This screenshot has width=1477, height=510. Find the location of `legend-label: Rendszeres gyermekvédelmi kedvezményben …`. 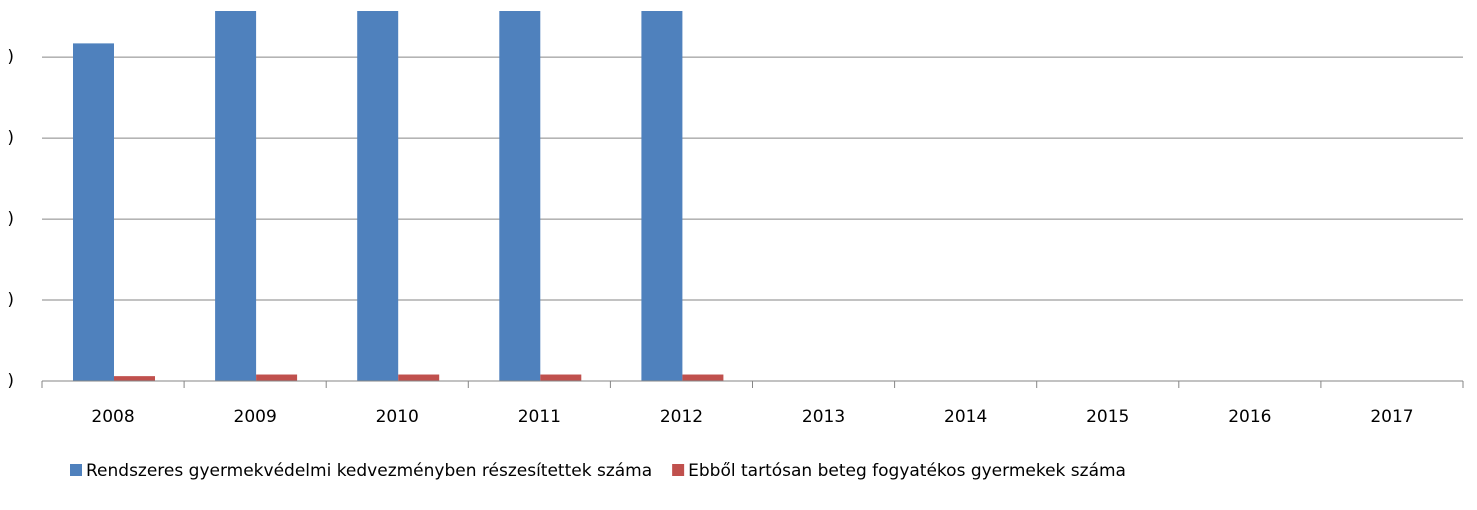

legend-label: Rendszeres gyermekvédelmi kedvezményben … is located at coordinates (369, 471).